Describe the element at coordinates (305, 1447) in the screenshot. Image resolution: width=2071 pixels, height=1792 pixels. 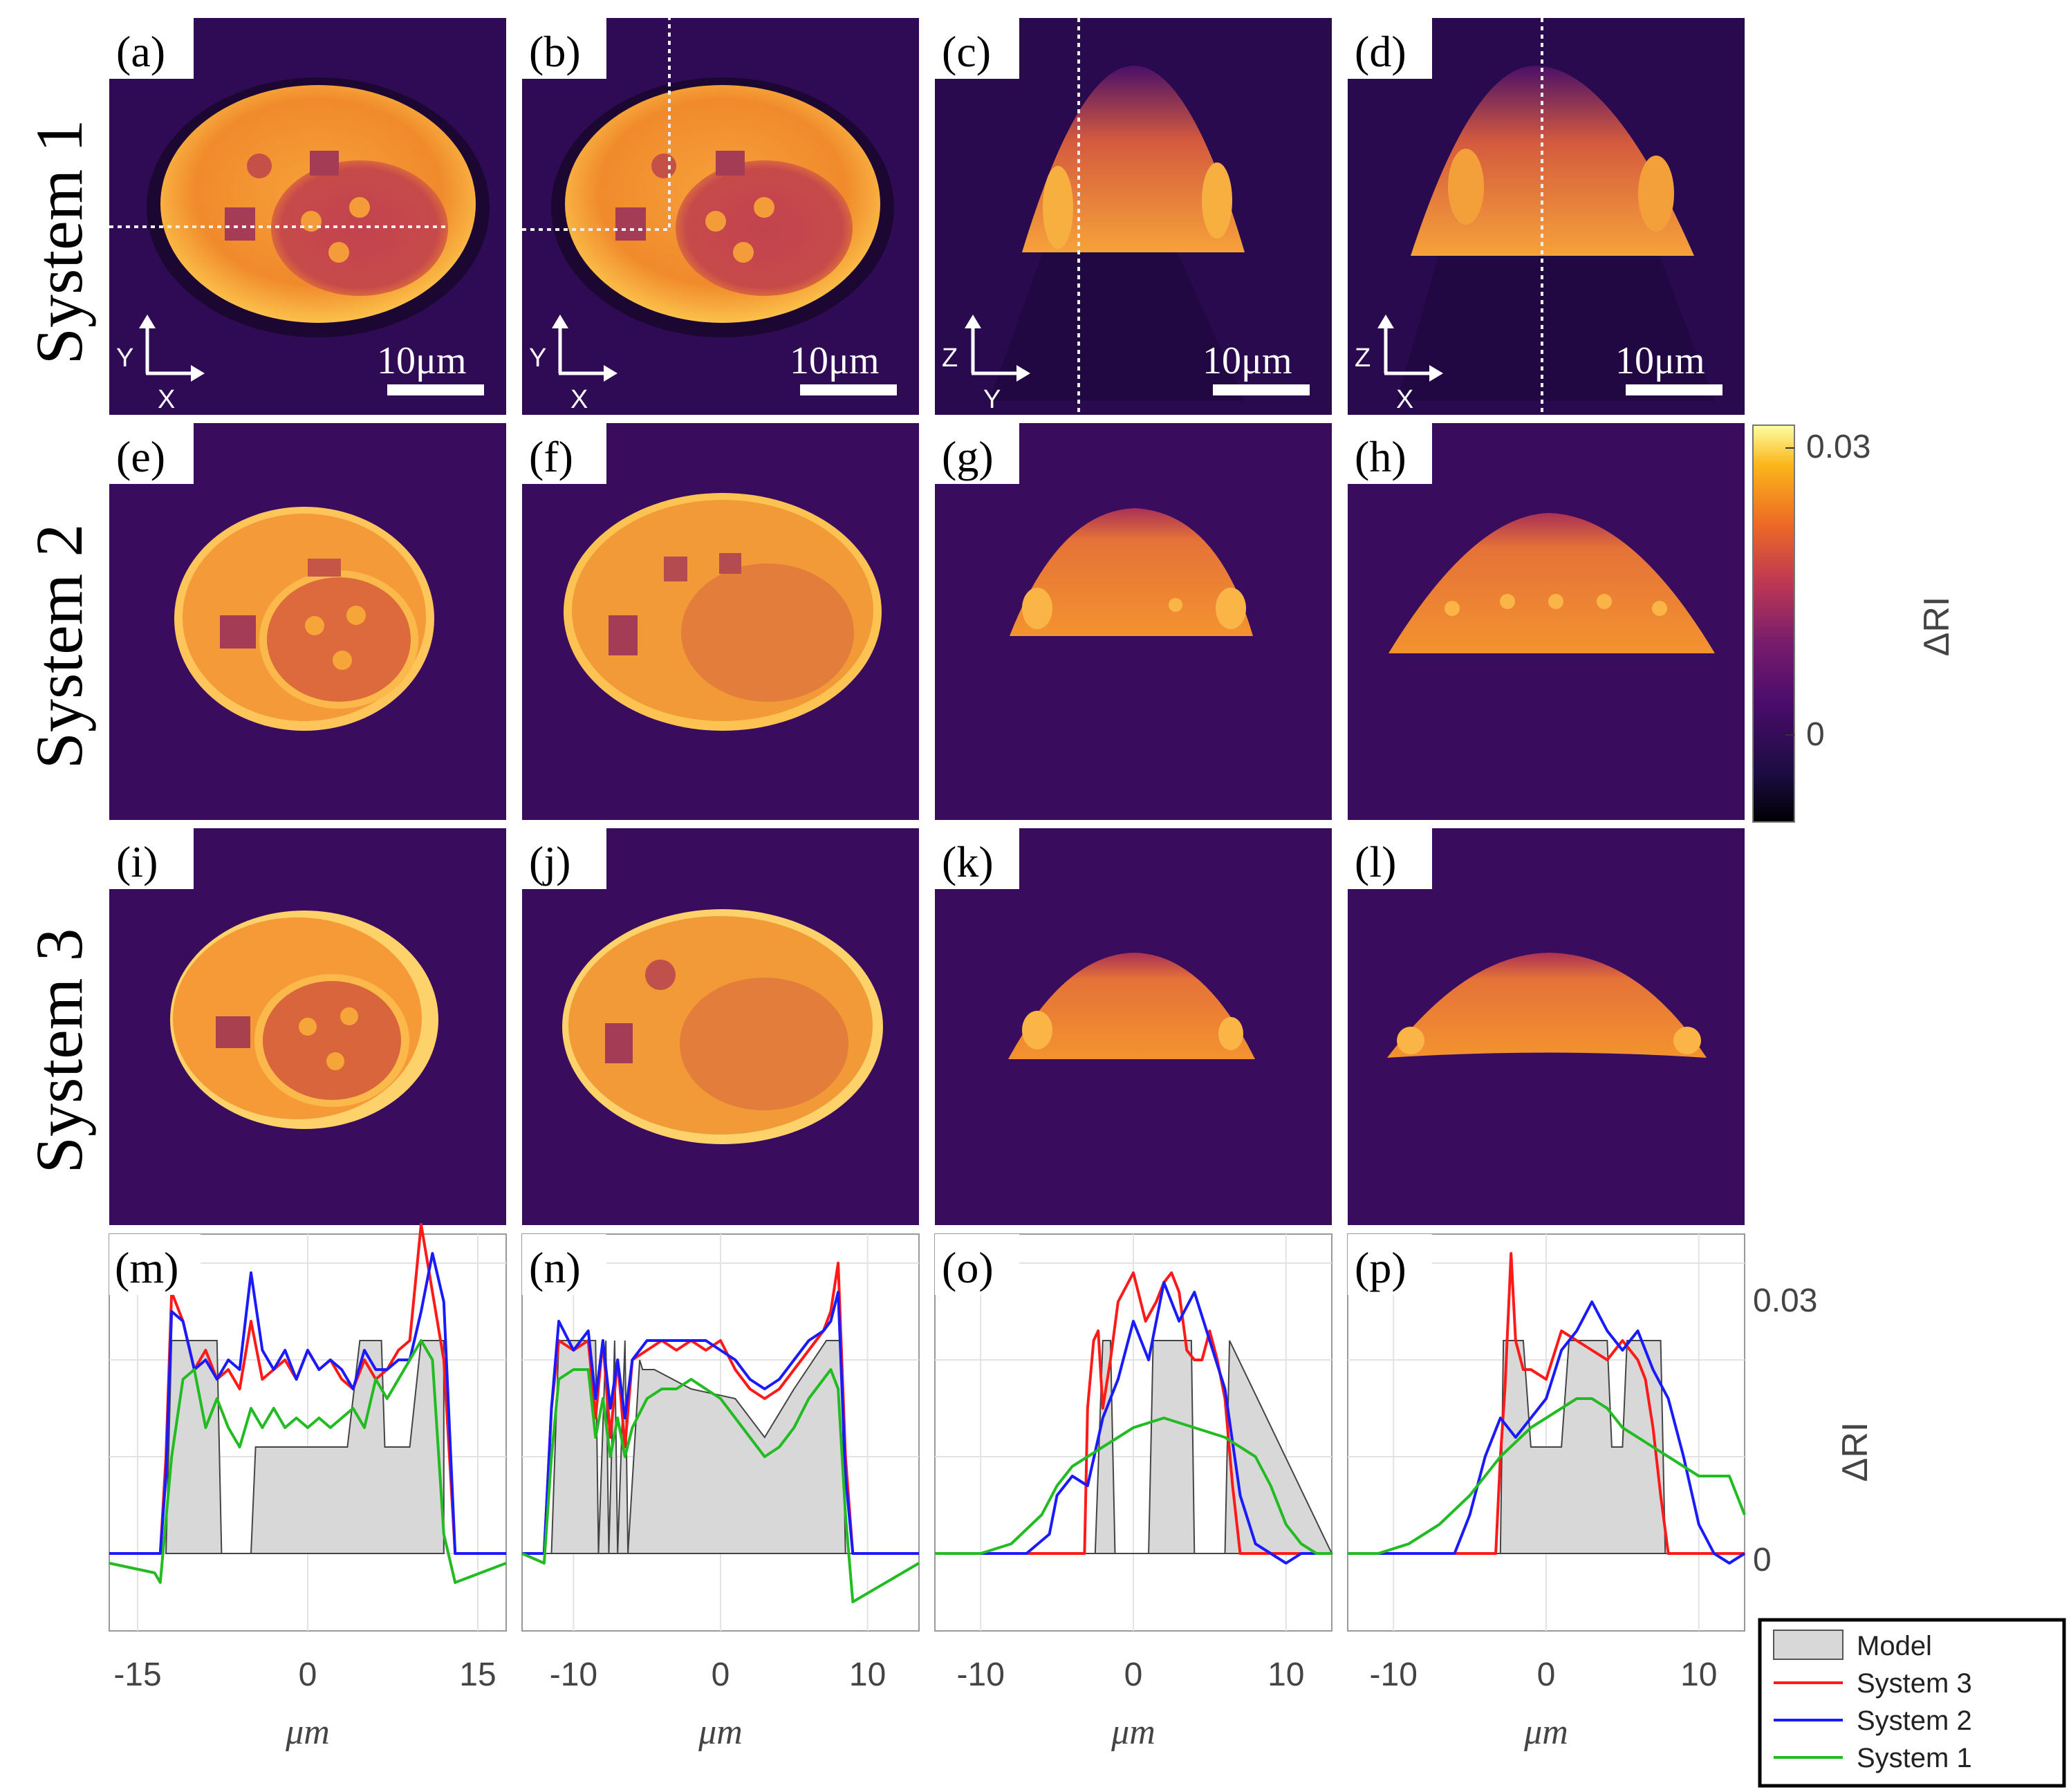
I see `plot-m-series-model` at that location.